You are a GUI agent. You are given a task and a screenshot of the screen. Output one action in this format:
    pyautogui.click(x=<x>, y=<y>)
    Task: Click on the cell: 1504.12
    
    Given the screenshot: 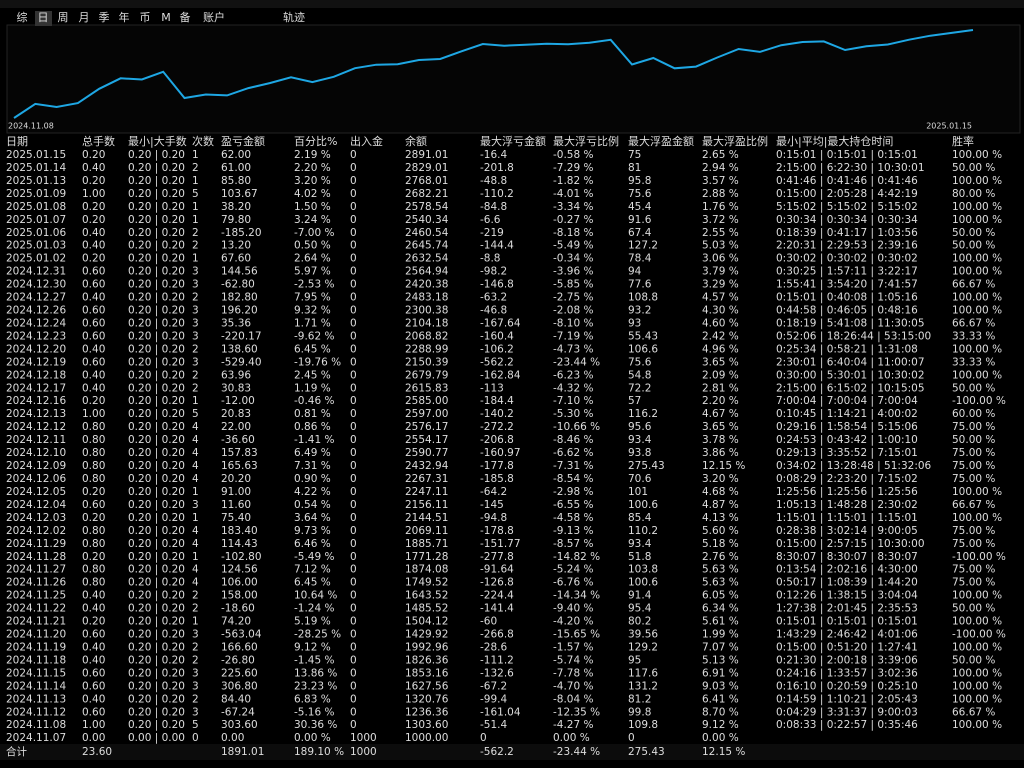 What is the action you would take?
    pyautogui.click(x=426, y=622)
    